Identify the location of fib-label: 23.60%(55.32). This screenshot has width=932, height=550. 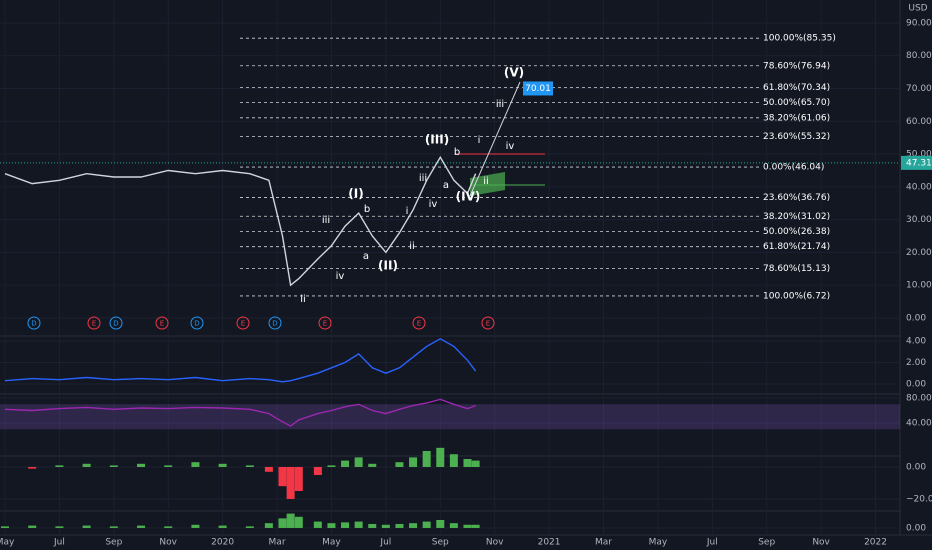
(796, 137).